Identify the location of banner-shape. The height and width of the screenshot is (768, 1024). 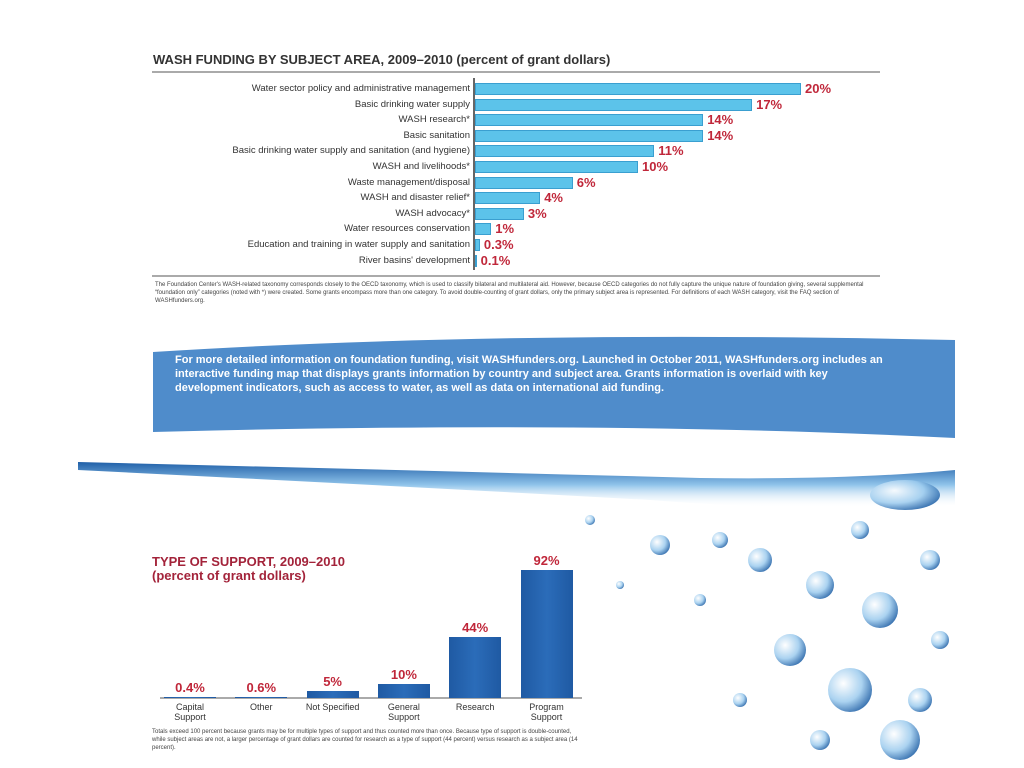
(554, 387).